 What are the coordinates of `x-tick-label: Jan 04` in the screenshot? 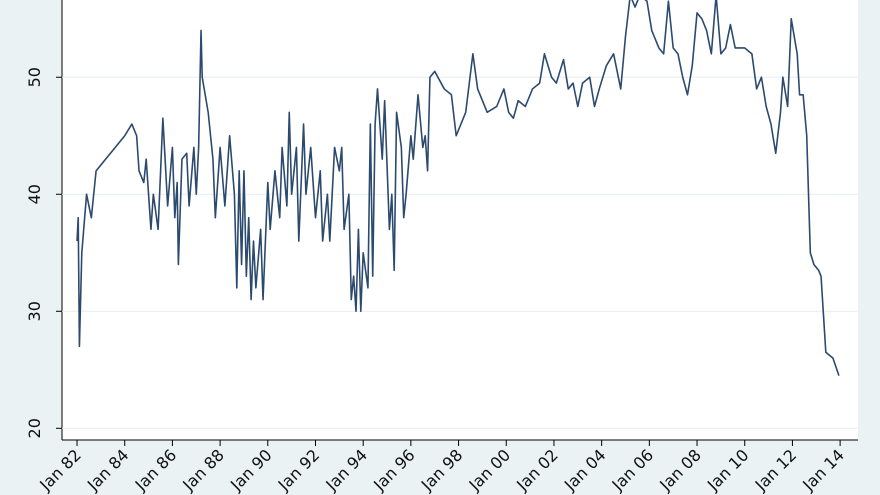 It's located at (585, 470).